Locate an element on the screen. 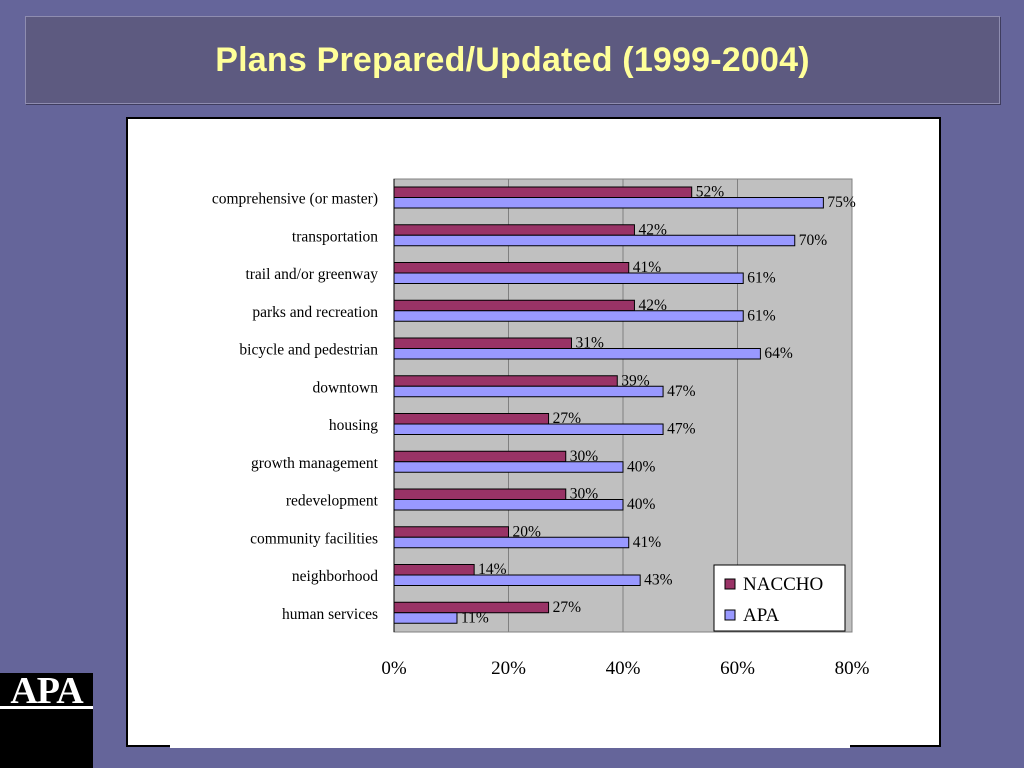 The width and height of the screenshot is (1024, 768). data-label-apa-7: 40% is located at coordinates (641, 466).